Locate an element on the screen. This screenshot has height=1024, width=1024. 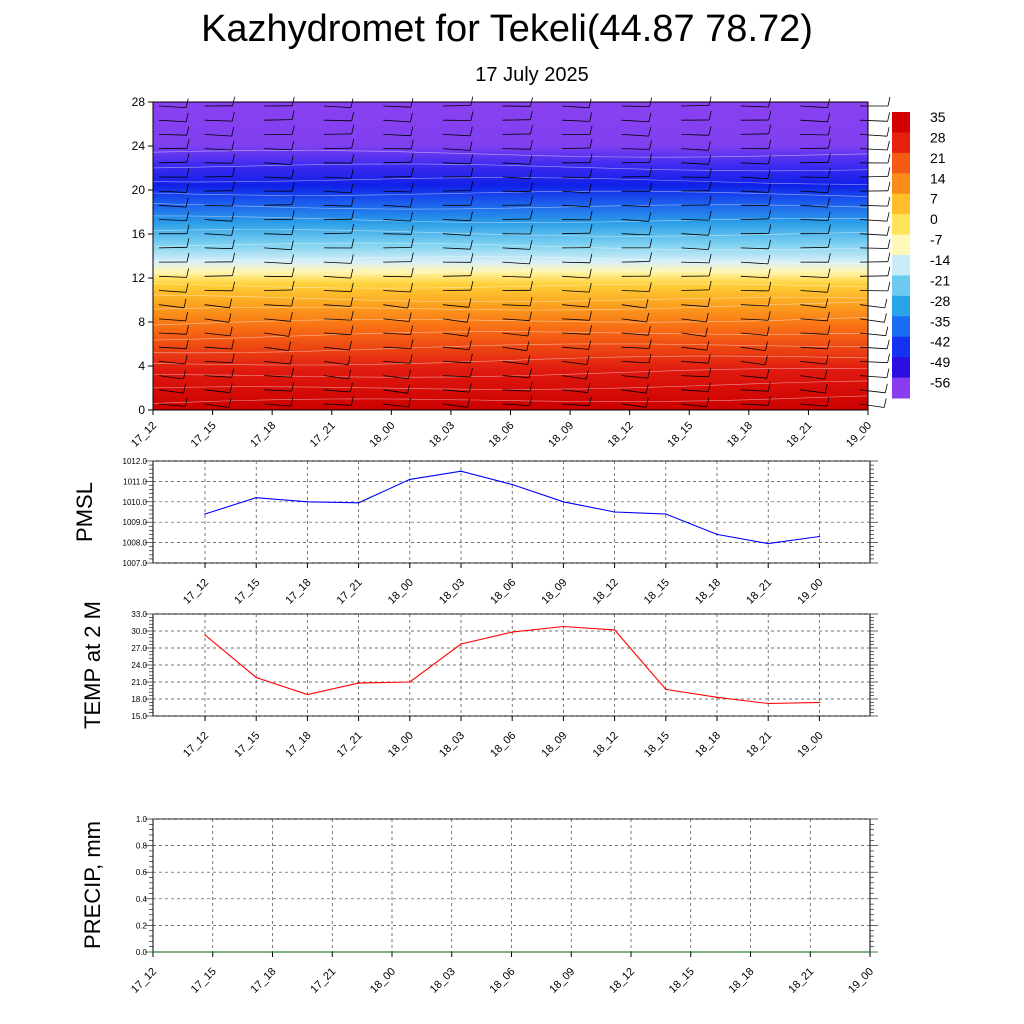
y-tick-label: 0.0 is located at coordinates (142, 952).